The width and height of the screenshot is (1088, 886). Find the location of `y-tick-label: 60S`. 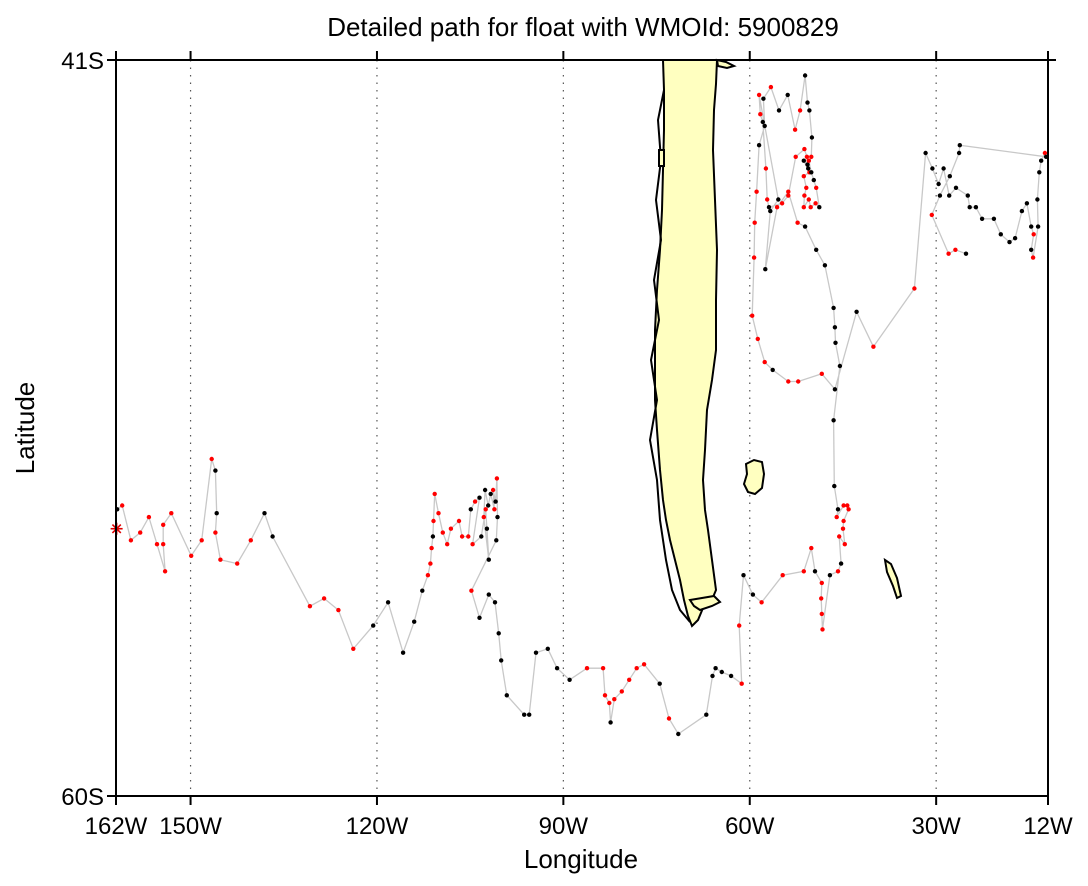

y-tick-label: 60S is located at coordinates (82, 797).